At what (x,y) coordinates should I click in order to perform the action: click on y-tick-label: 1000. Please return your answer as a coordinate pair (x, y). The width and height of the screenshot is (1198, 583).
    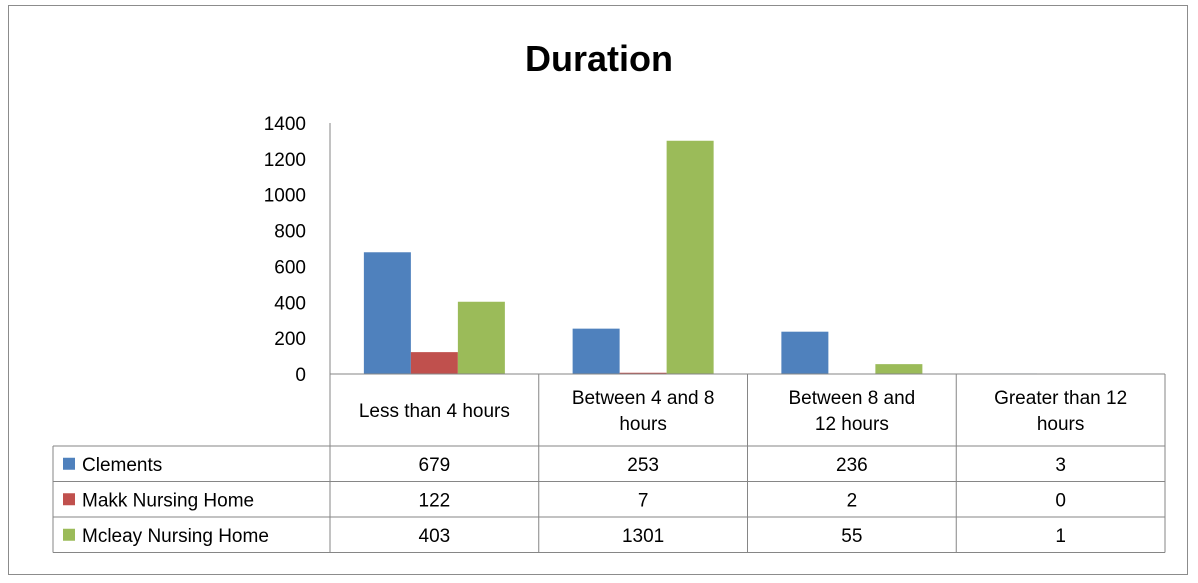
    Looking at the image, I should click on (285, 196).